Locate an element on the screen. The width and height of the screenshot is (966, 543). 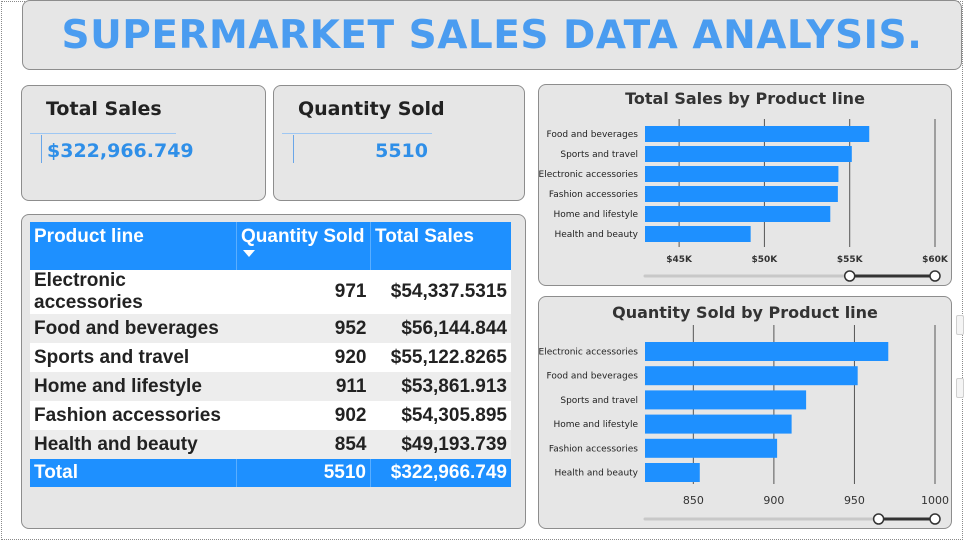
sales-cell: $53,861.913 is located at coordinates (440, 386).